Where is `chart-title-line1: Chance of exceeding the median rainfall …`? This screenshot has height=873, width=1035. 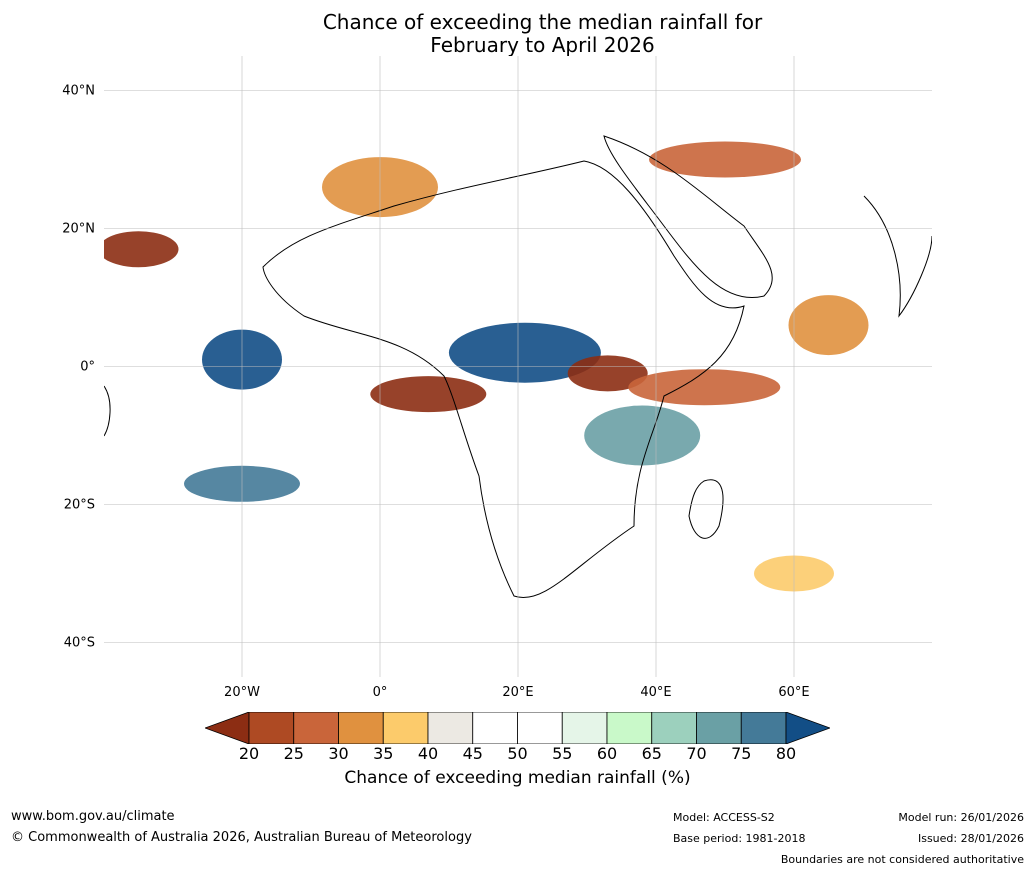
chart-title-line1: Chance of exceeding the median rainfall … is located at coordinates (542, 22).